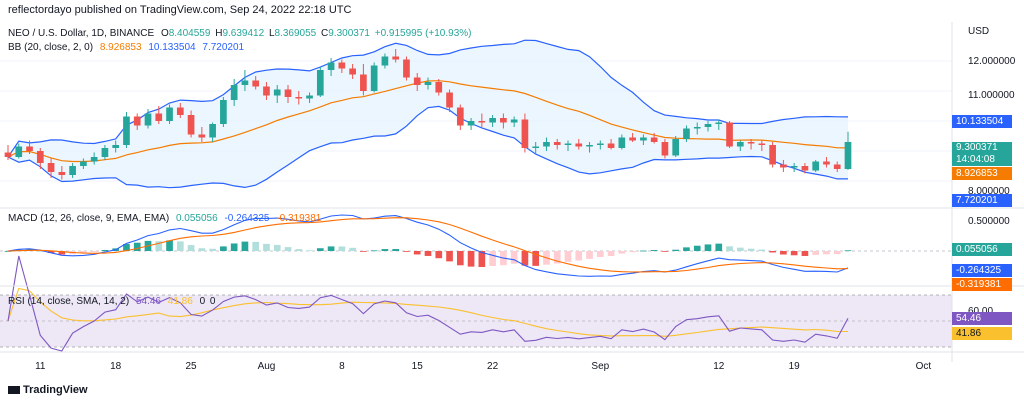  Describe the element at coordinates (14, 390) in the screenshot. I see `tradingview-logo-icon` at that location.